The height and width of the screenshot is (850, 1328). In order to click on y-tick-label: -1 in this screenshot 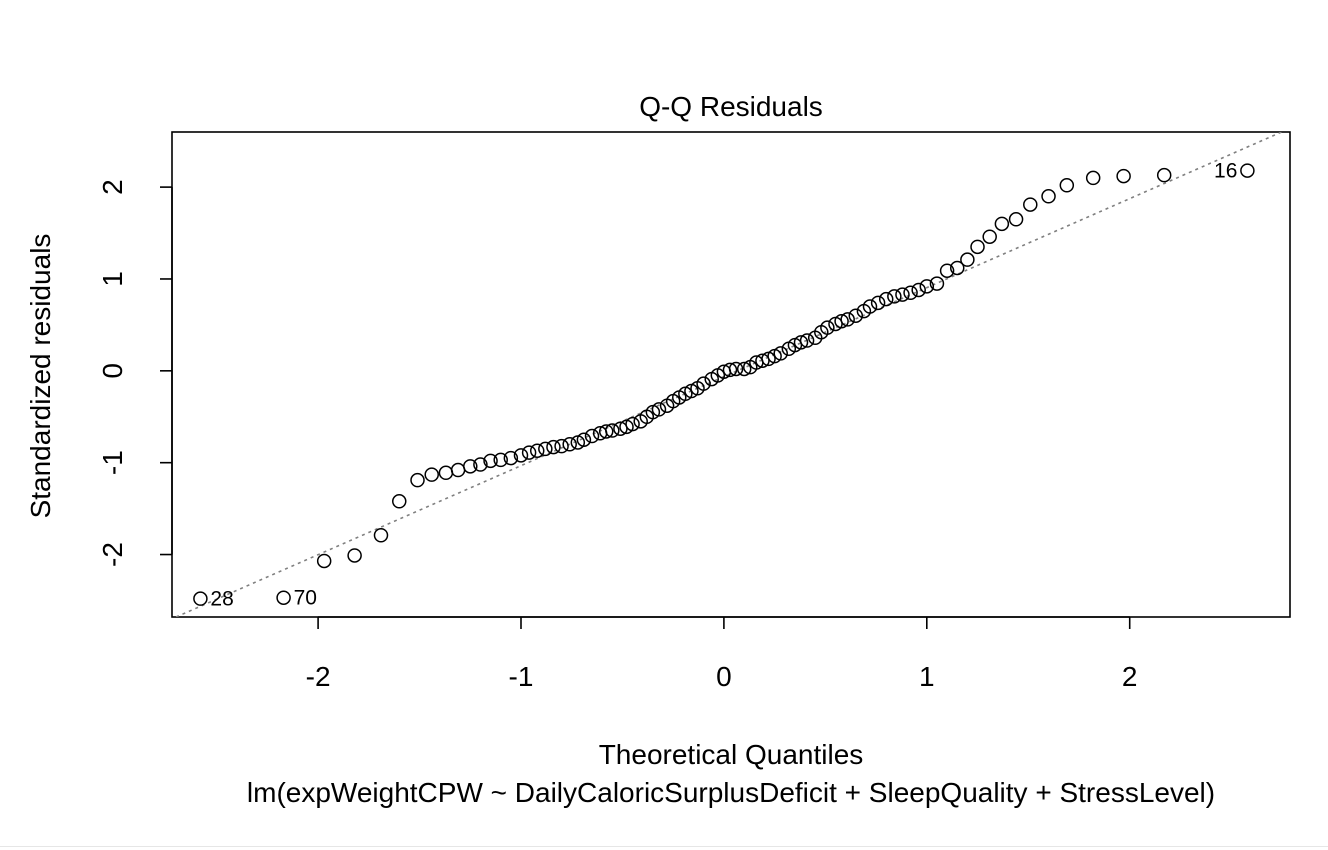, I will do `click(112, 462)`.